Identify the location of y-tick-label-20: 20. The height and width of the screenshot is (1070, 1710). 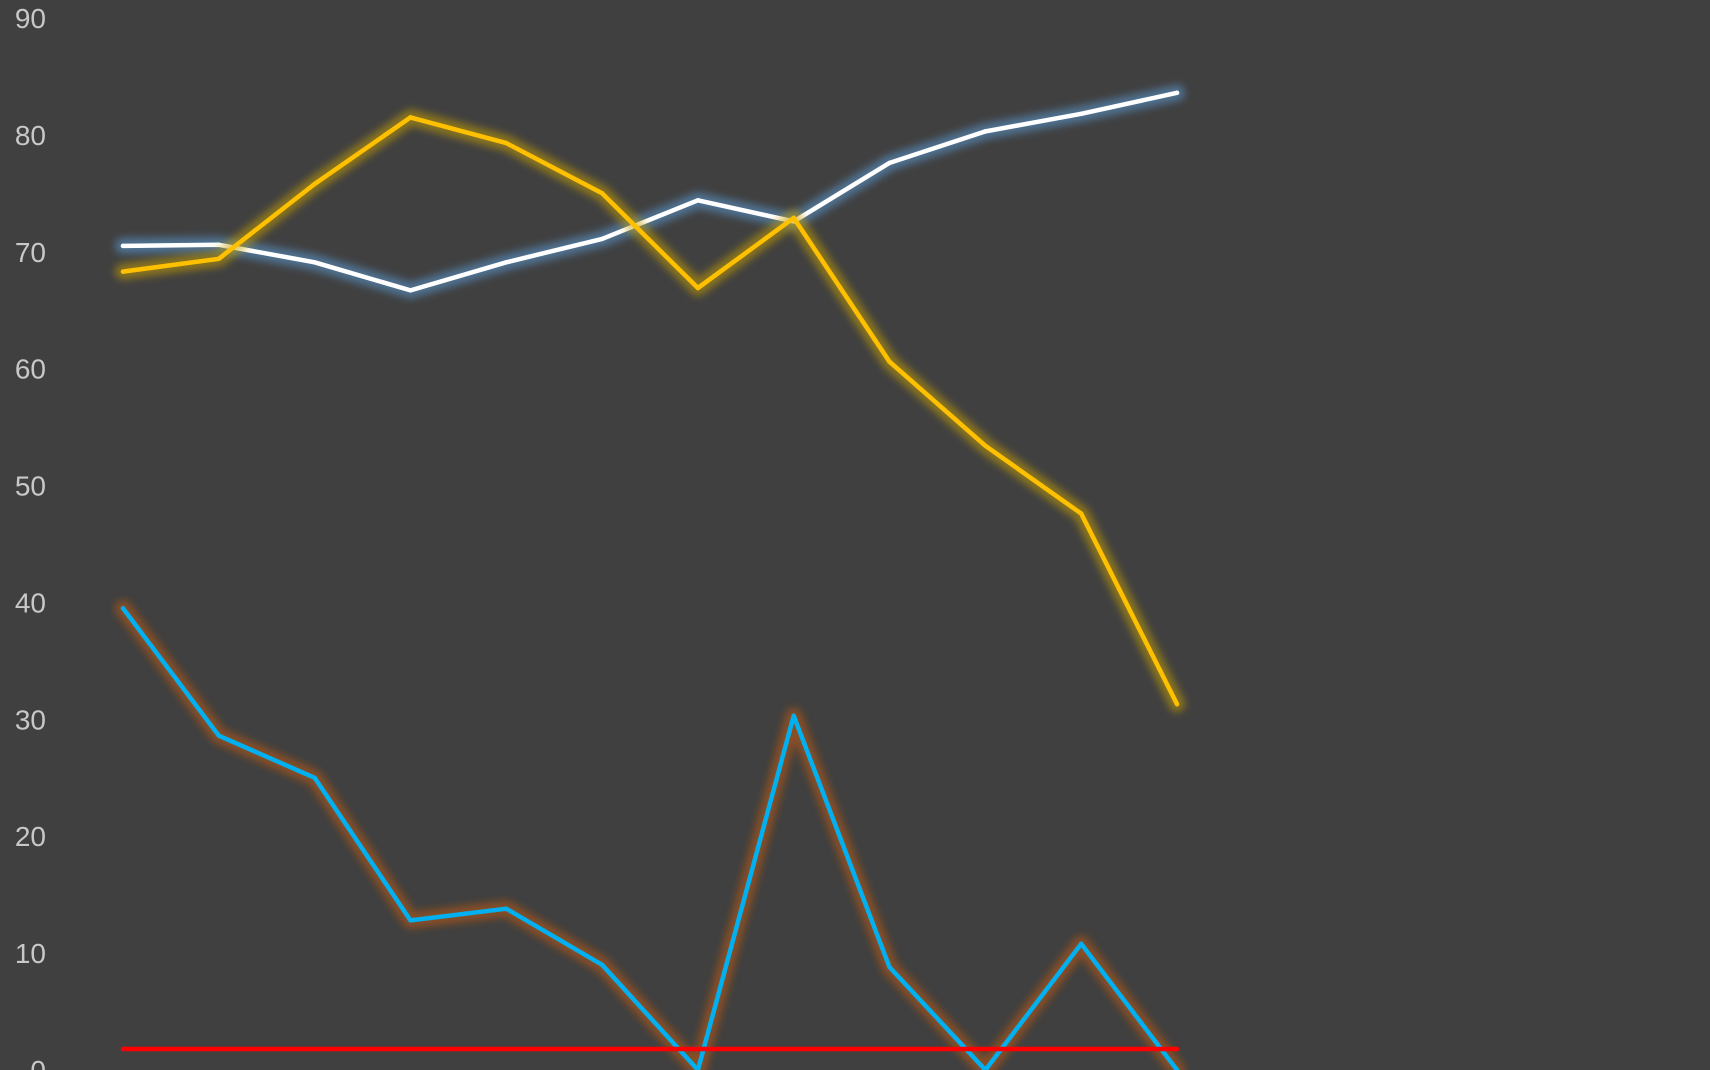
(30, 836).